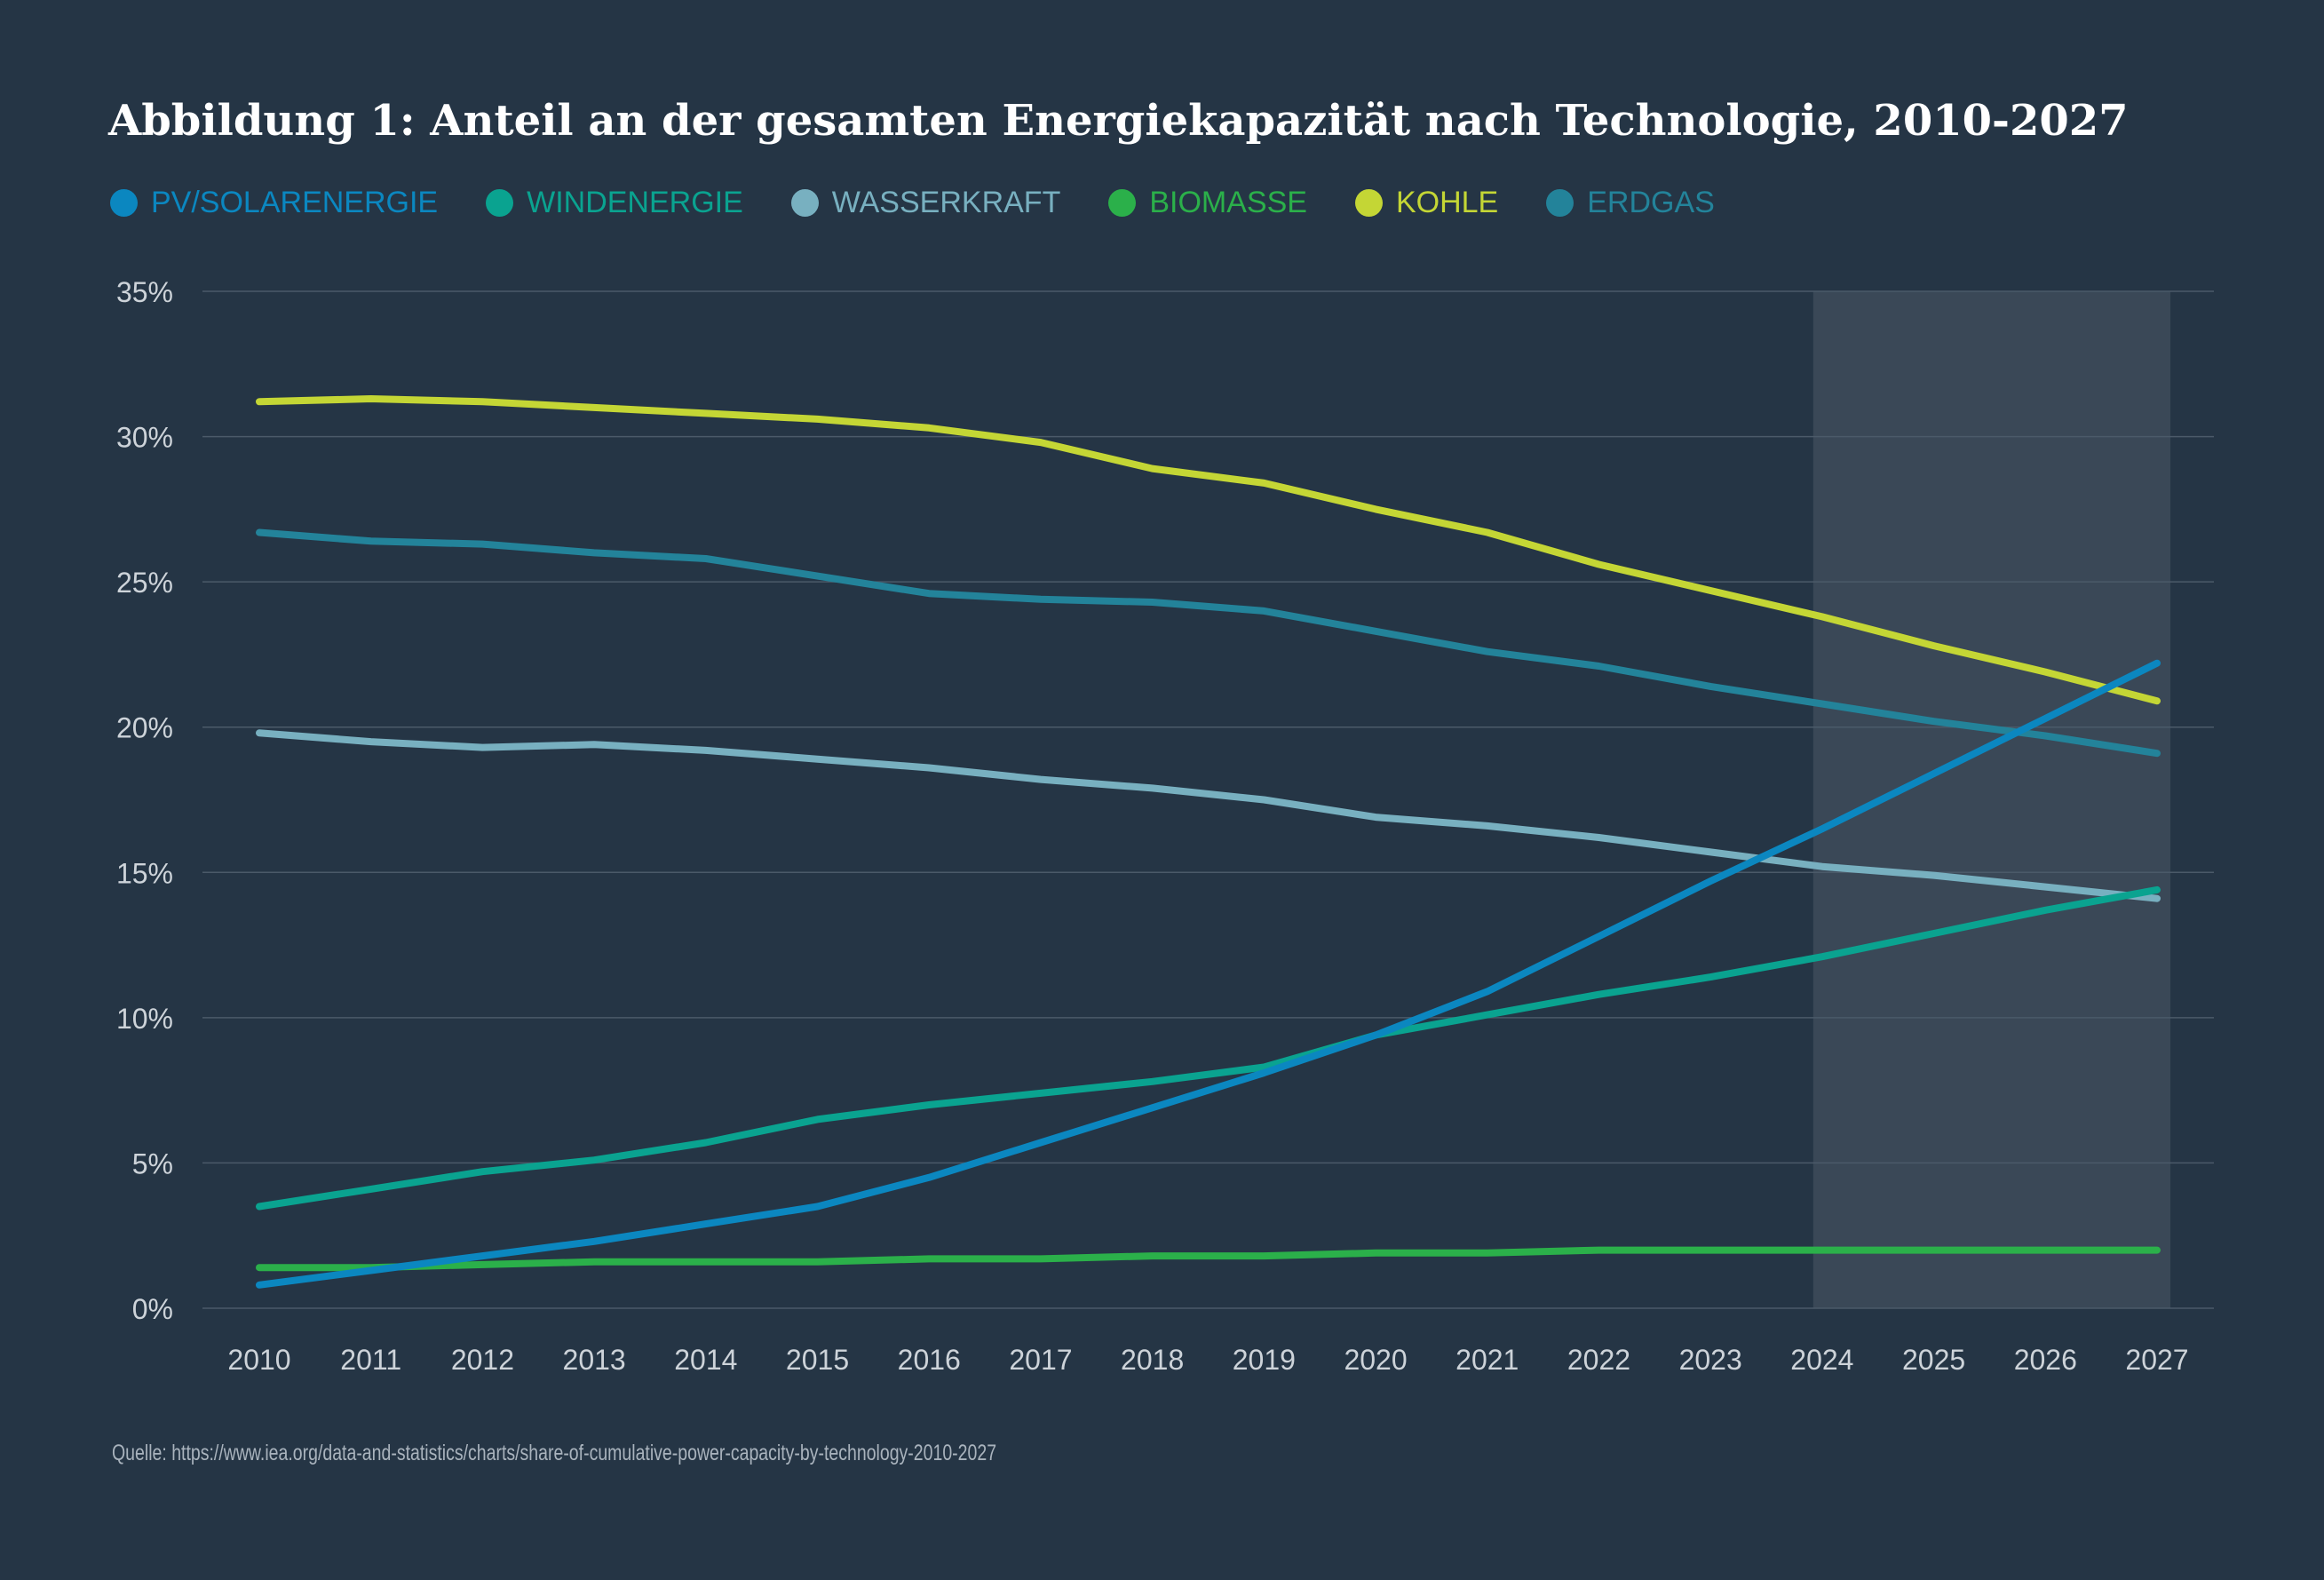 Image resolution: width=2324 pixels, height=1580 pixels. What do you see at coordinates (145, 728) in the screenshot?
I see `y-tick-label-20: 20%` at bounding box center [145, 728].